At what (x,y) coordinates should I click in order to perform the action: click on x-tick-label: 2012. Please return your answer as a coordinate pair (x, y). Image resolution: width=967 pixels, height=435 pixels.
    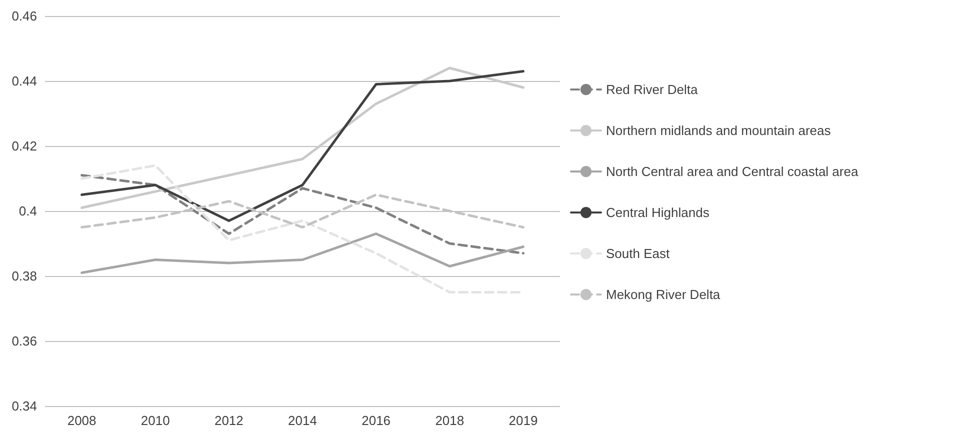
    Looking at the image, I should click on (229, 420).